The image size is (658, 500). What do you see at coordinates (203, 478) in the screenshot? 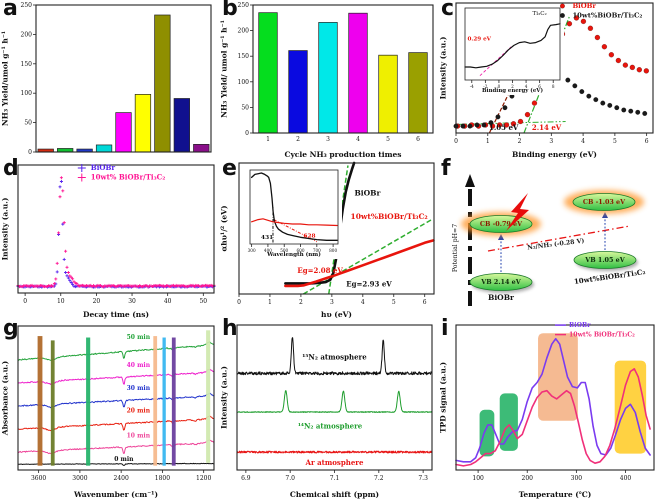
I see `svg-text: 1200` at bounding box center [203, 478].